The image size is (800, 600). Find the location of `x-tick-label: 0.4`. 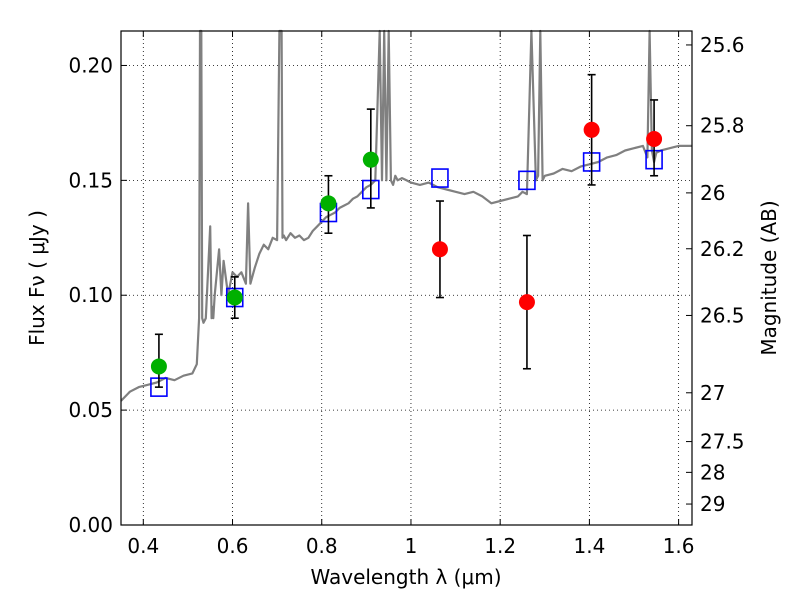

x-tick-label: 0.4 is located at coordinates (143, 546).